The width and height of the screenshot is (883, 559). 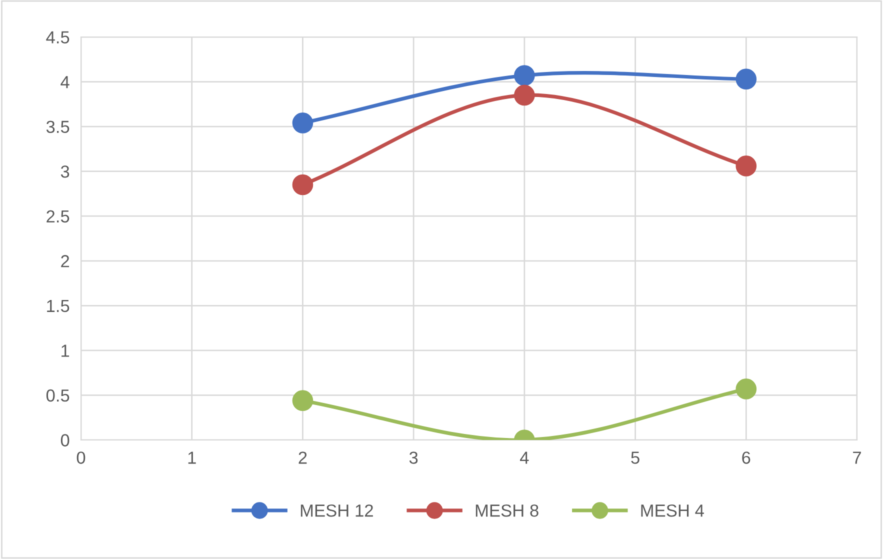 I want to click on y-tick-label: 4, so click(x=65, y=82).